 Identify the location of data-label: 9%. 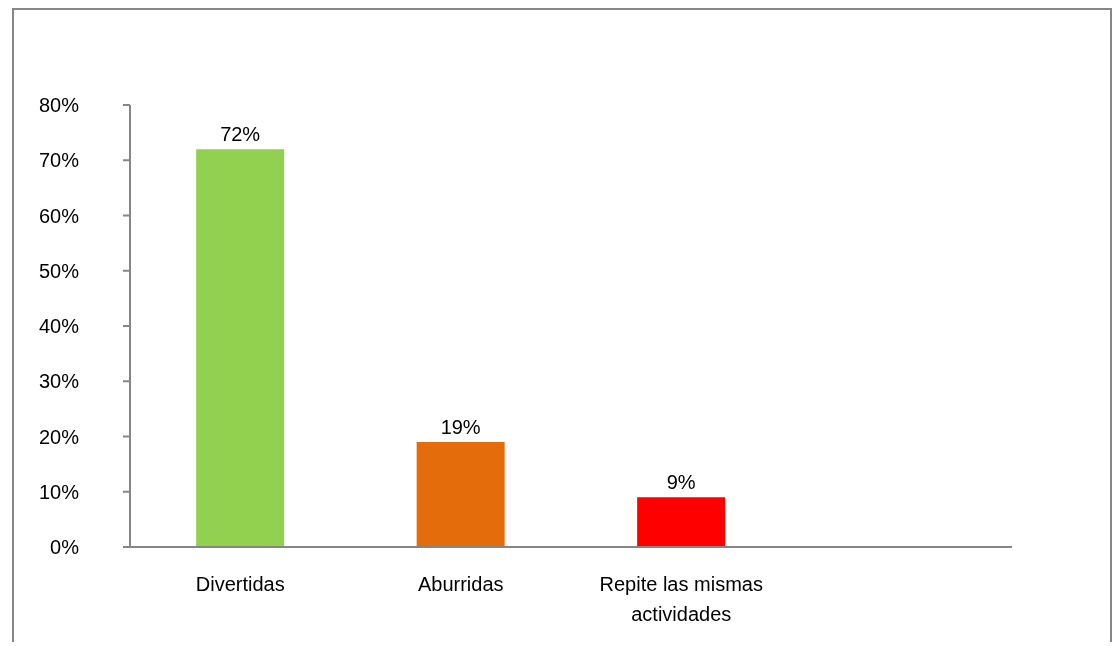
(681, 482).